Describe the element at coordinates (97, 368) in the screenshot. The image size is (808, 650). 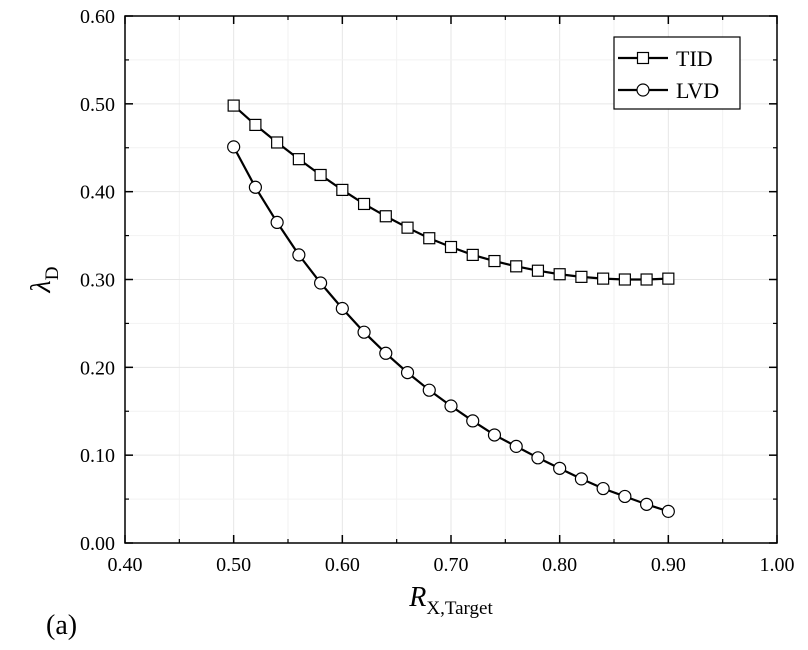
I see `y-tick-label: 0.20` at that location.